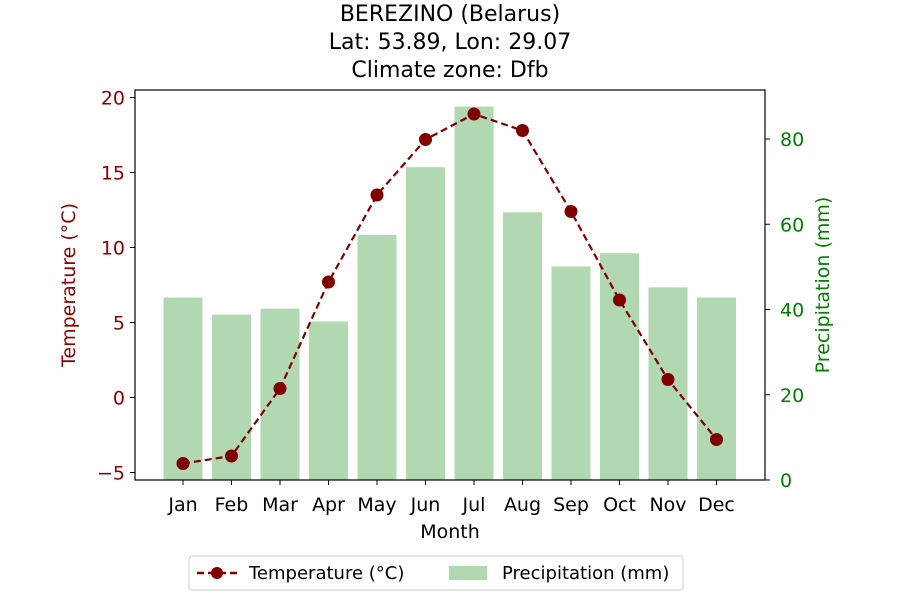 This screenshot has height=600, width=900. I want to click on precip-bar-may, so click(377, 357).